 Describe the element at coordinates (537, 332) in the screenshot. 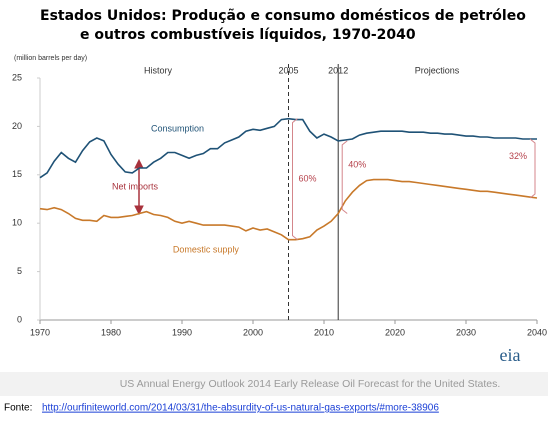

I see `x-tick-label: 2040` at that location.